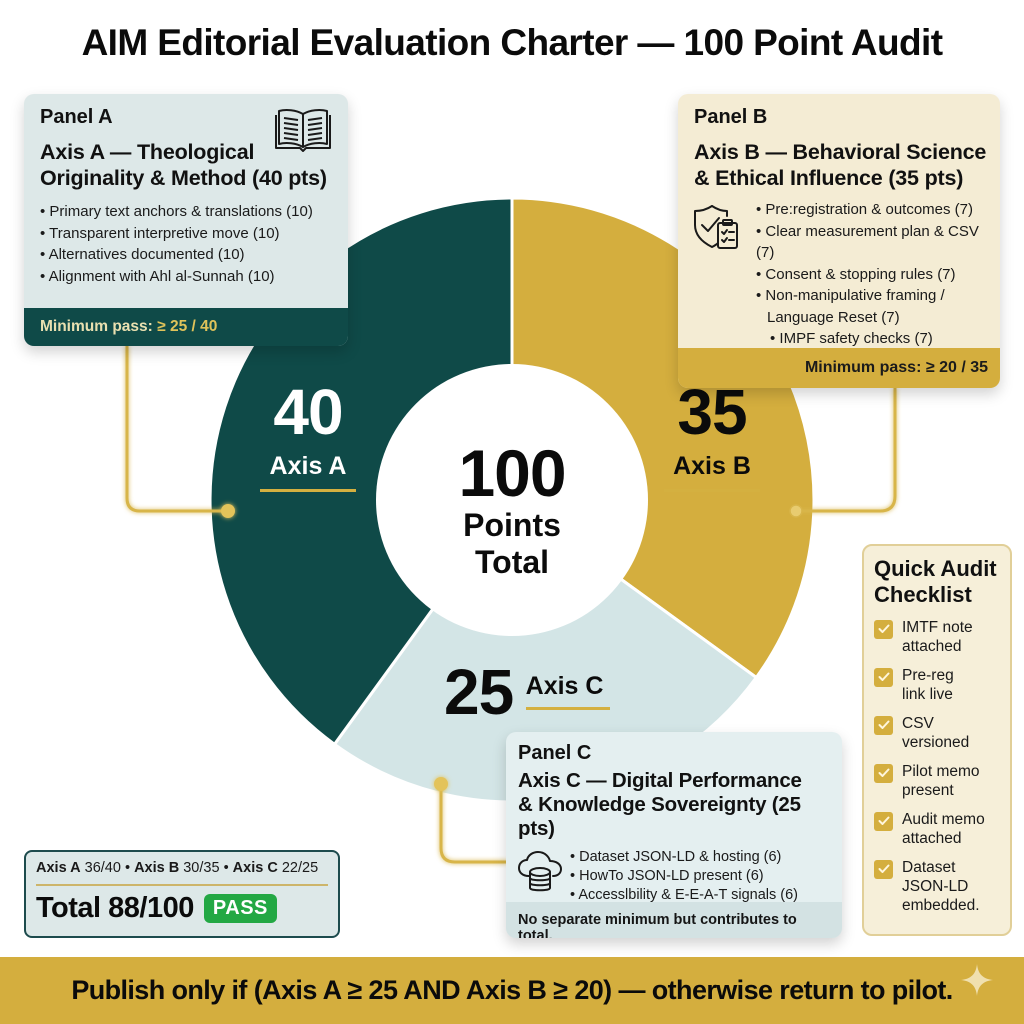 This screenshot has width=1024, height=1024. I want to click on checklist-item: Dataset JSON-LD embedded., so click(937, 886).